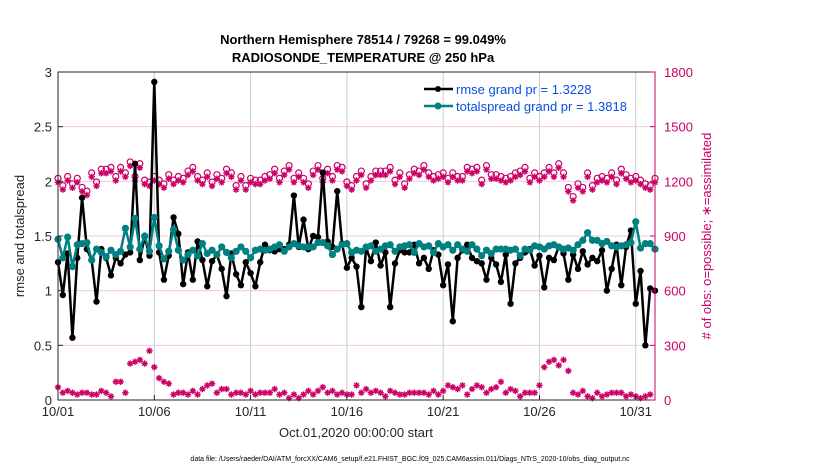 The width and height of the screenshot is (830, 470). What do you see at coordinates (675, 345) in the screenshot?
I see `y2-tick-label: 300` at bounding box center [675, 345].